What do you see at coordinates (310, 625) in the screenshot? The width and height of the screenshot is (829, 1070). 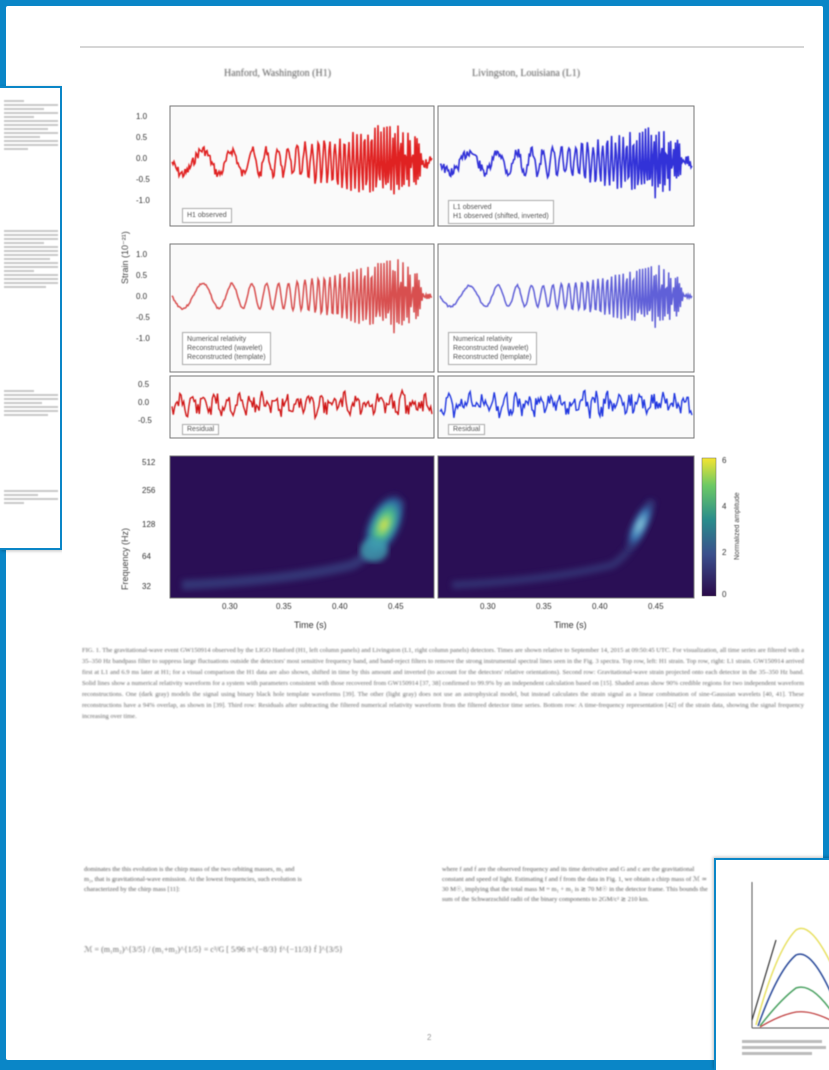 I see `x-axis-label-left: Time (s)` at bounding box center [310, 625].